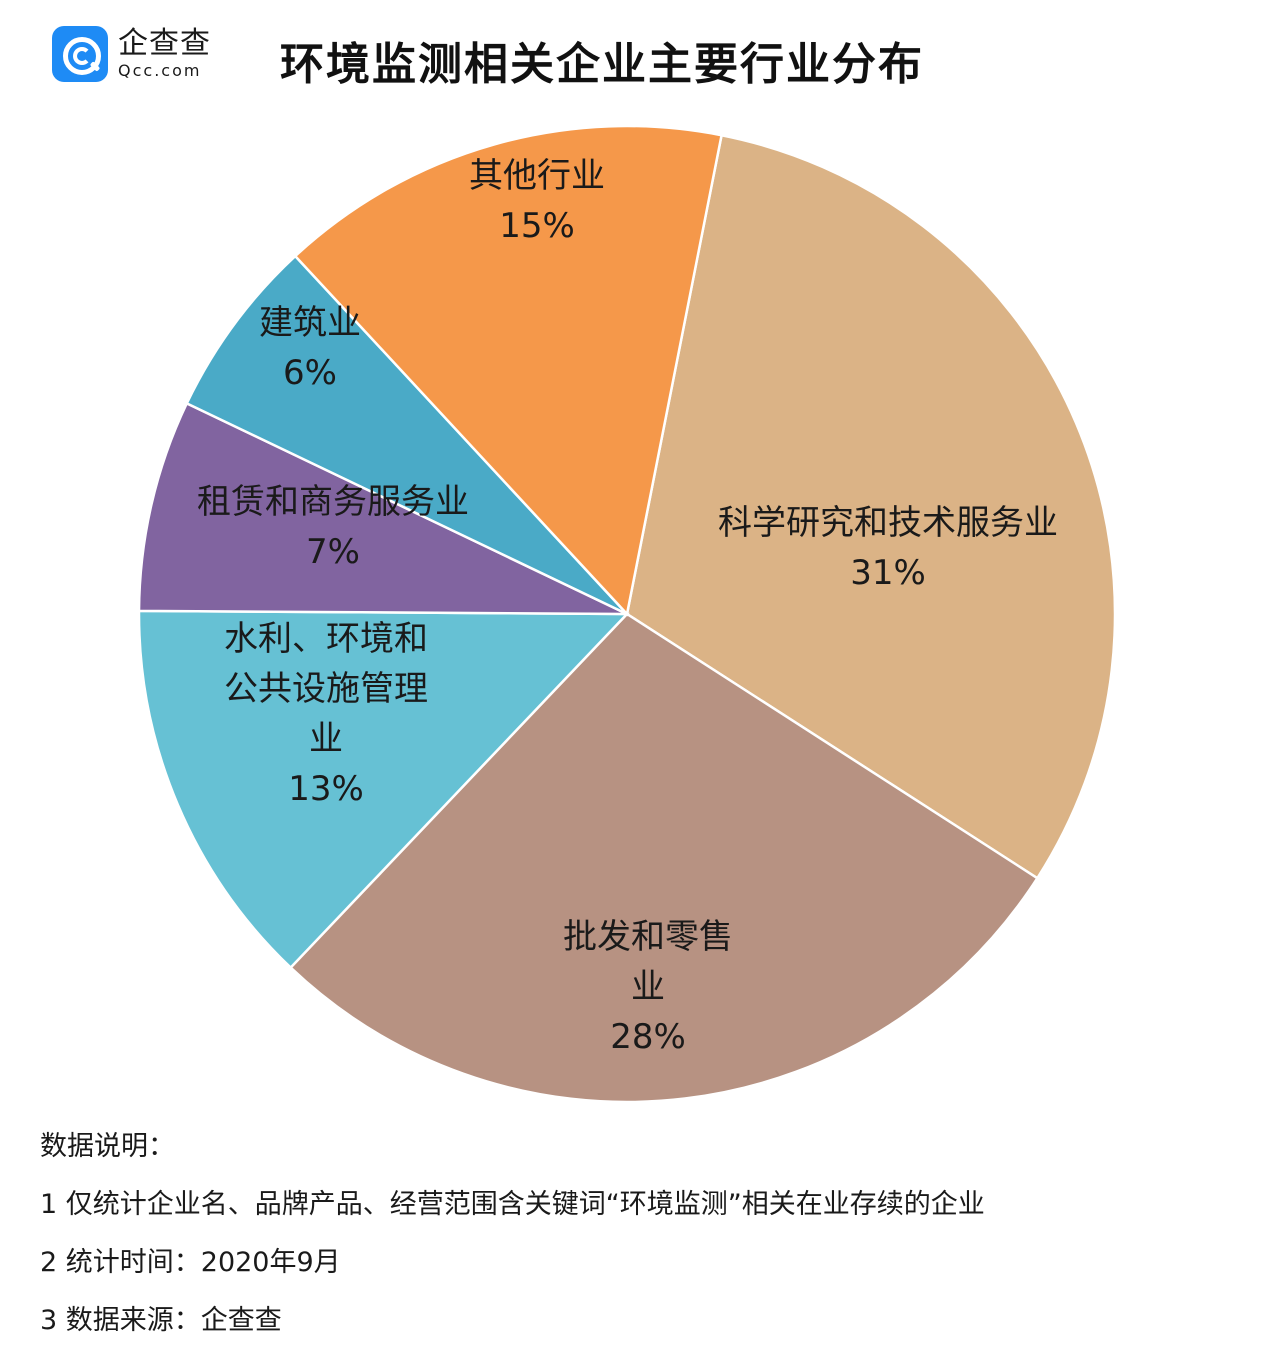  I want to click on slice-value-label: 13%, so click(326, 789).